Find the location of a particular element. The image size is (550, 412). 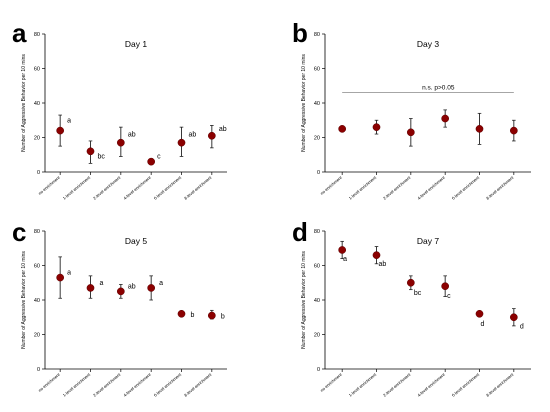

panel-title: Day 1 is located at coordinates (136, 44).